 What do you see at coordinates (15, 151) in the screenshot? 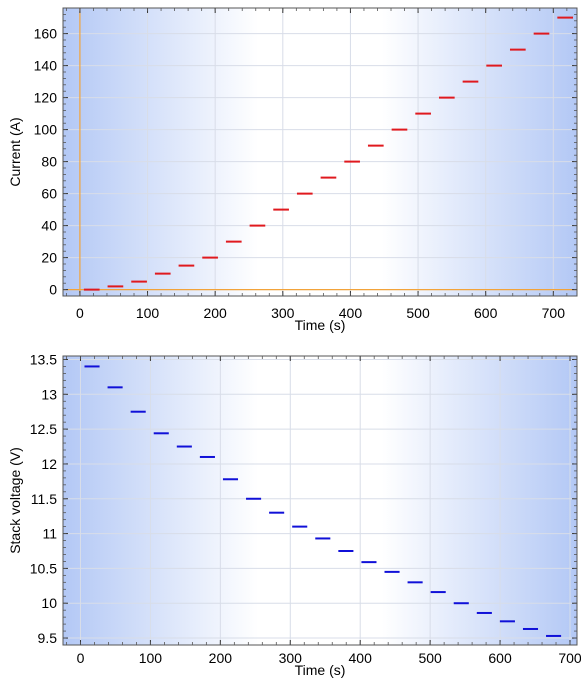
I see `y-axis-title: Current (A)` at bounding box center [15, 151].